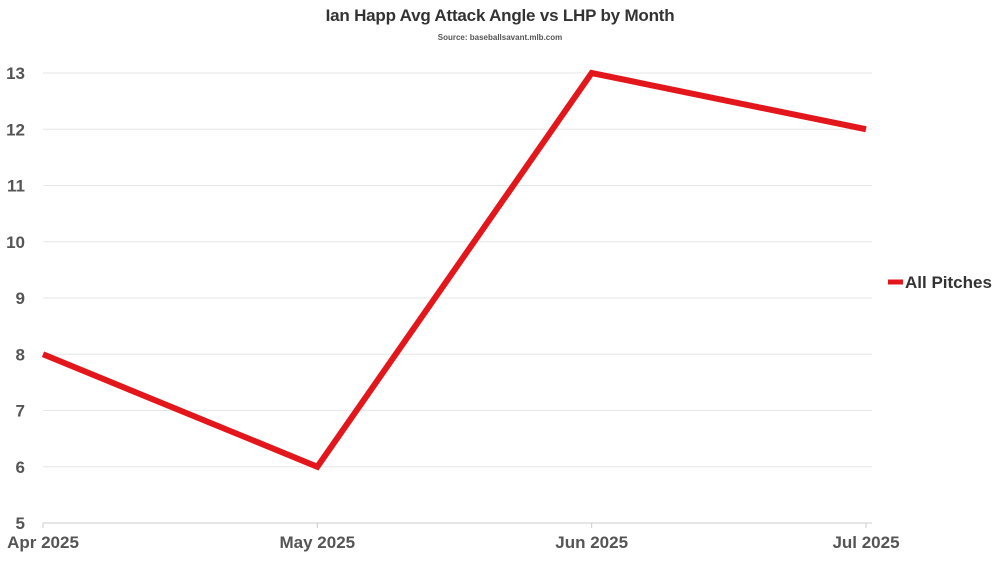 The image size is (1000, 563). What do you see at coordinates (865, 542) in the screenshot?
I see `x-tick-label: Jul 2025` at bounding box center [865, 542].